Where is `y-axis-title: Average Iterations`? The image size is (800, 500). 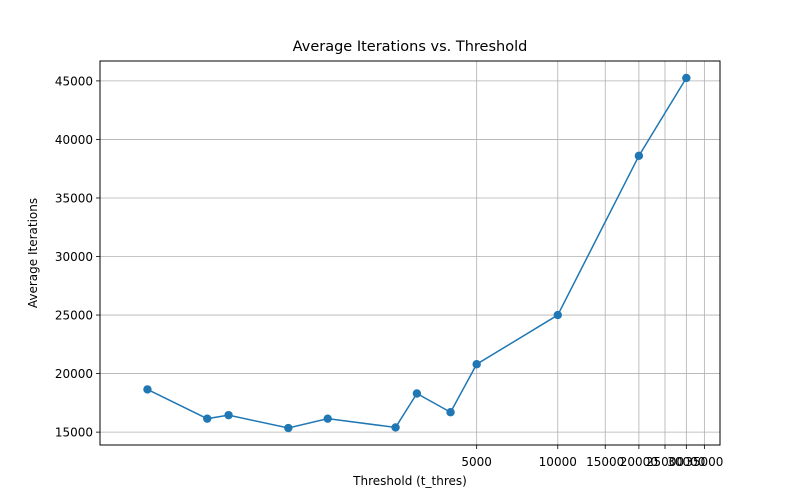 y-axis-title: Average Iterations is located at coordinates (33, 253).